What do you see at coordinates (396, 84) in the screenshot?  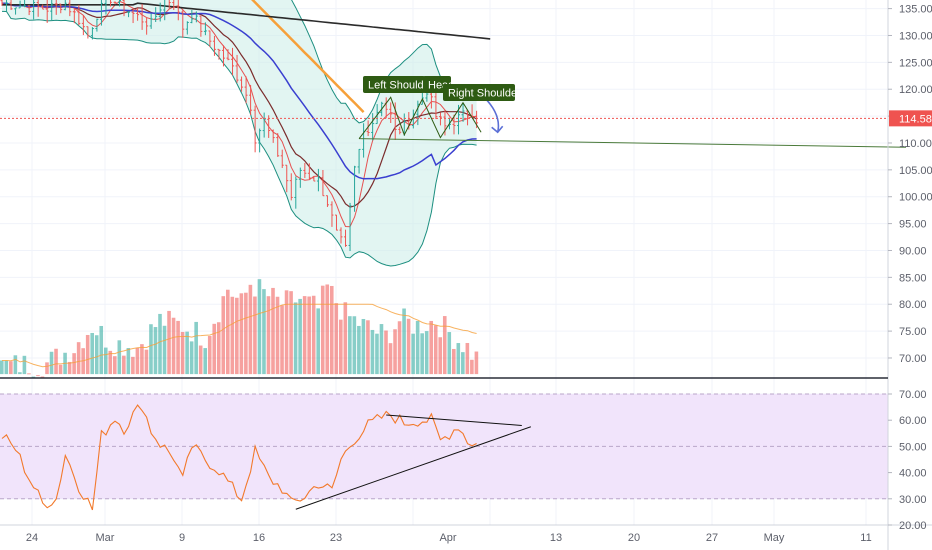 I see `label-left-shoulder: Left Shoulde` at bounding box center [396, 84].